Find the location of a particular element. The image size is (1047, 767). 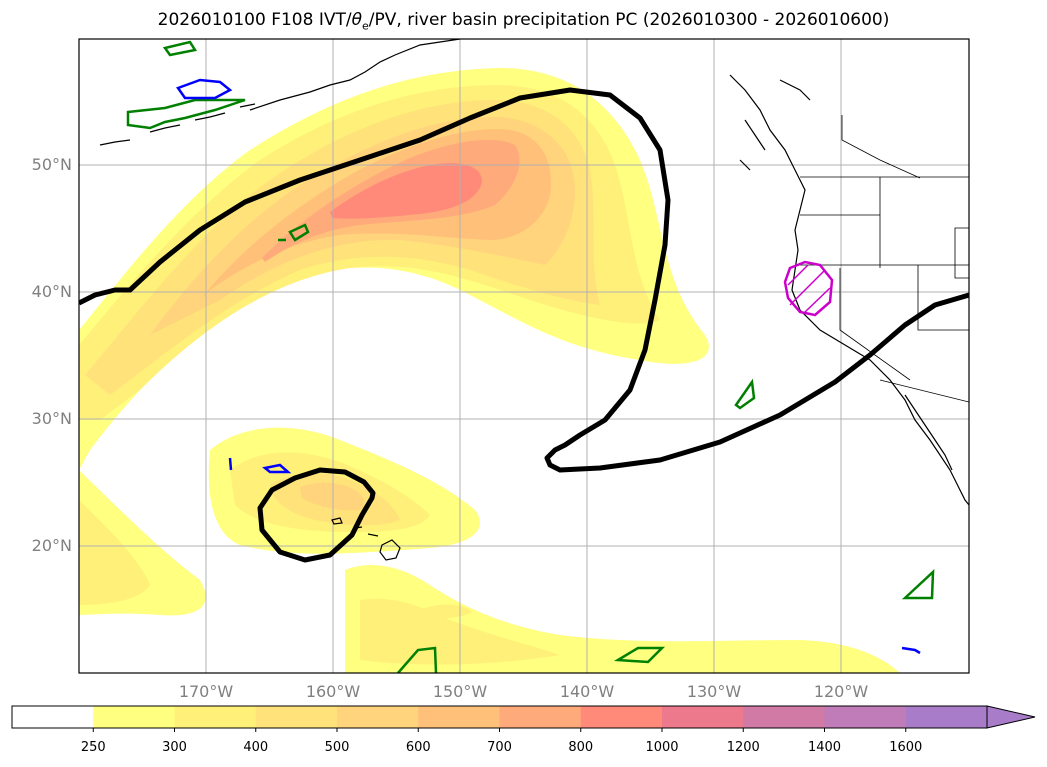

colorbar-label: 250 is located at coordinates (93, 747).